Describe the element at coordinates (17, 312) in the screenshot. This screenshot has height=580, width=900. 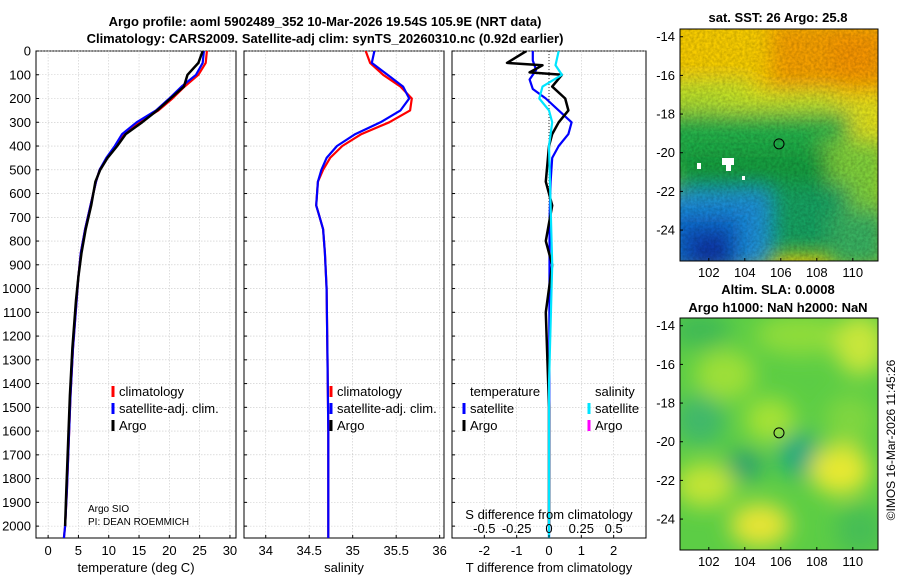
I see `depth-tick-label: 1100` at that location.